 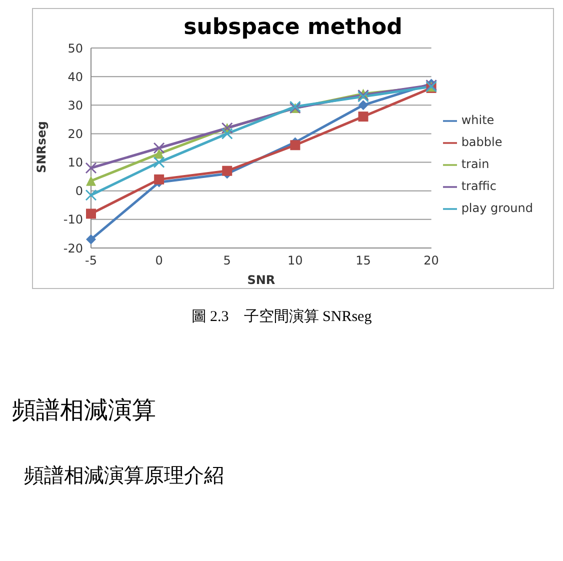 What do you see at coordinates (75, 77) in the screenshot?
I see `y-tick-label: 40` at bounding box center [75, 77].